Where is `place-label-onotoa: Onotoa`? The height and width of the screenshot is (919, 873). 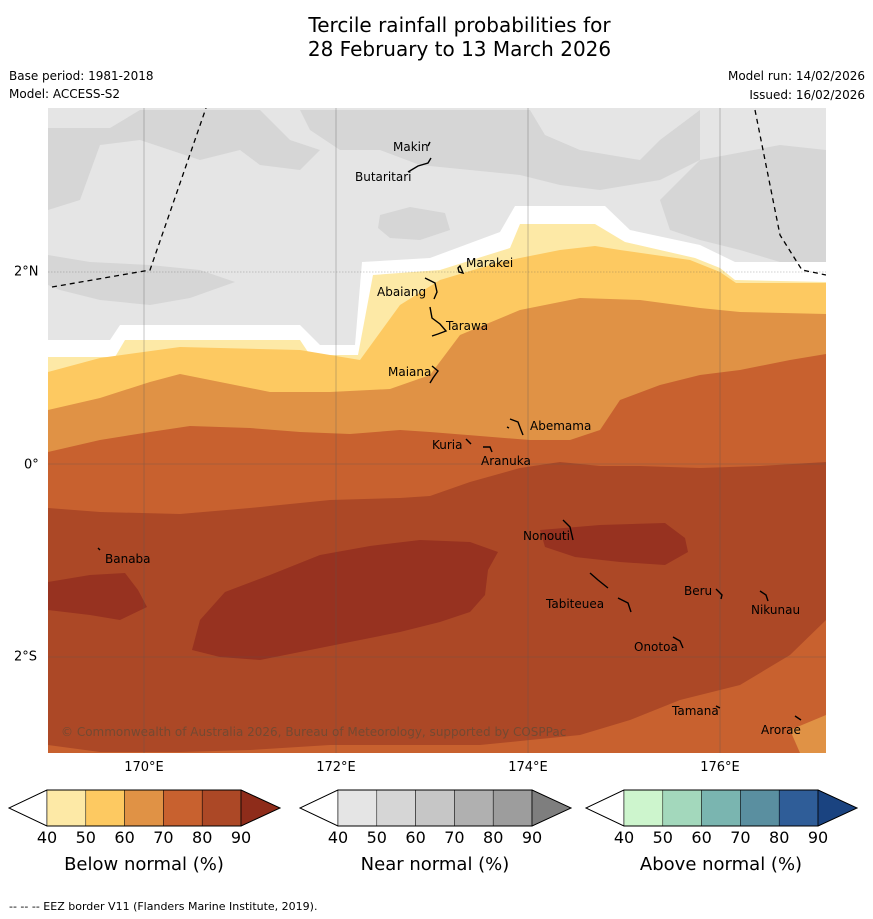 place-label-onotoa: Onotoa is located at coordinates (656, 647).